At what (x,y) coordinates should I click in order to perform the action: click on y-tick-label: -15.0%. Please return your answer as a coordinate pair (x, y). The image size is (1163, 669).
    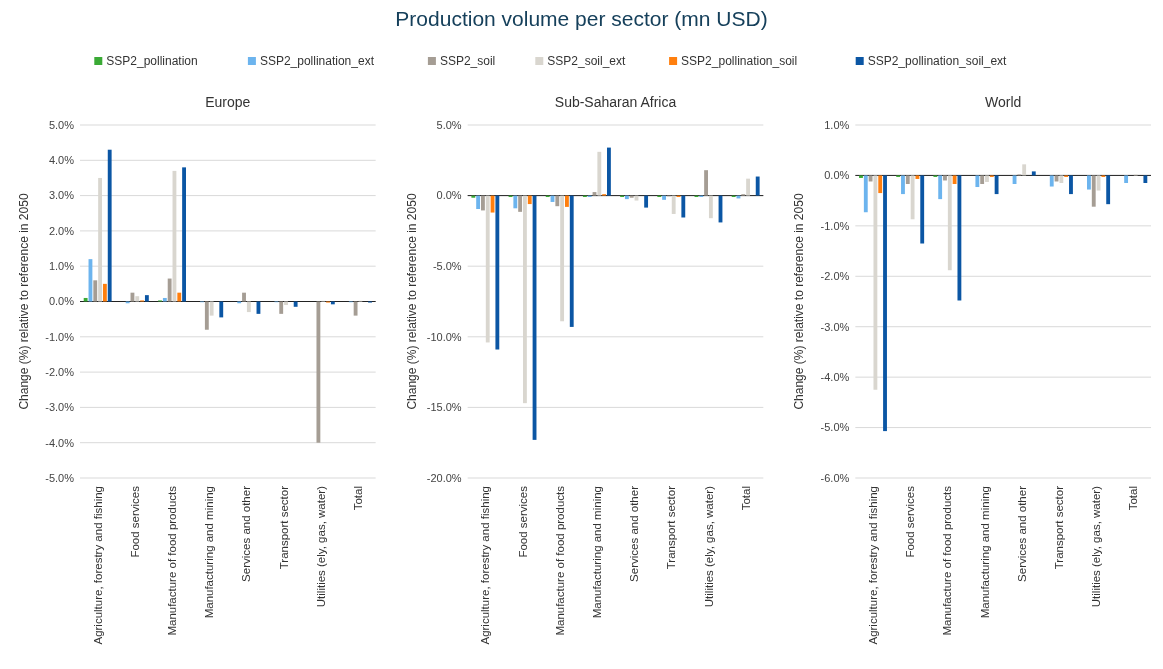
    Looking at the image, I should click on (444, 407).